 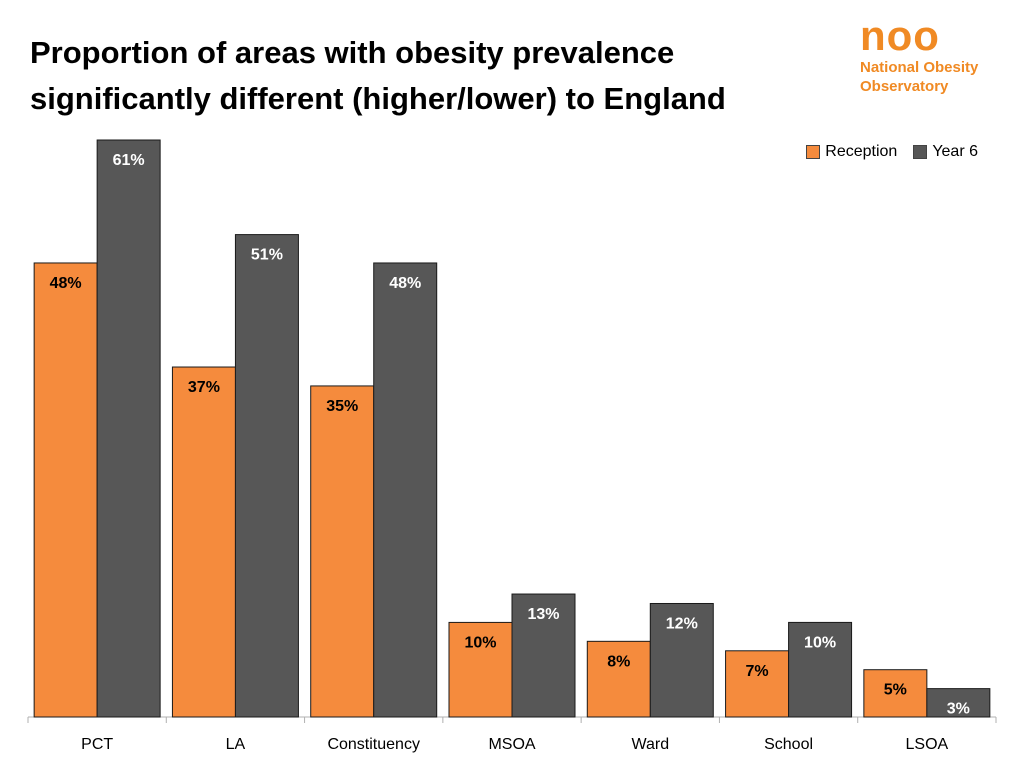 I want to click on data-label-reception-la: 37%, so click(x=204, y=387).